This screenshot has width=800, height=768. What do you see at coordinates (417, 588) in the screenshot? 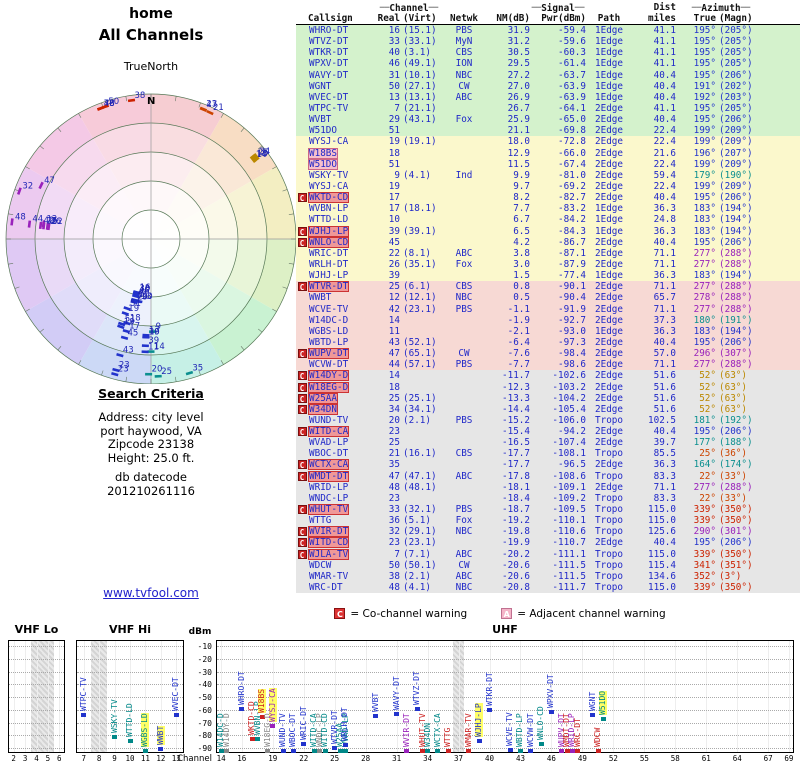
I see `virtual-channel-cell: (4.1)` at bounding box center [417, 588].